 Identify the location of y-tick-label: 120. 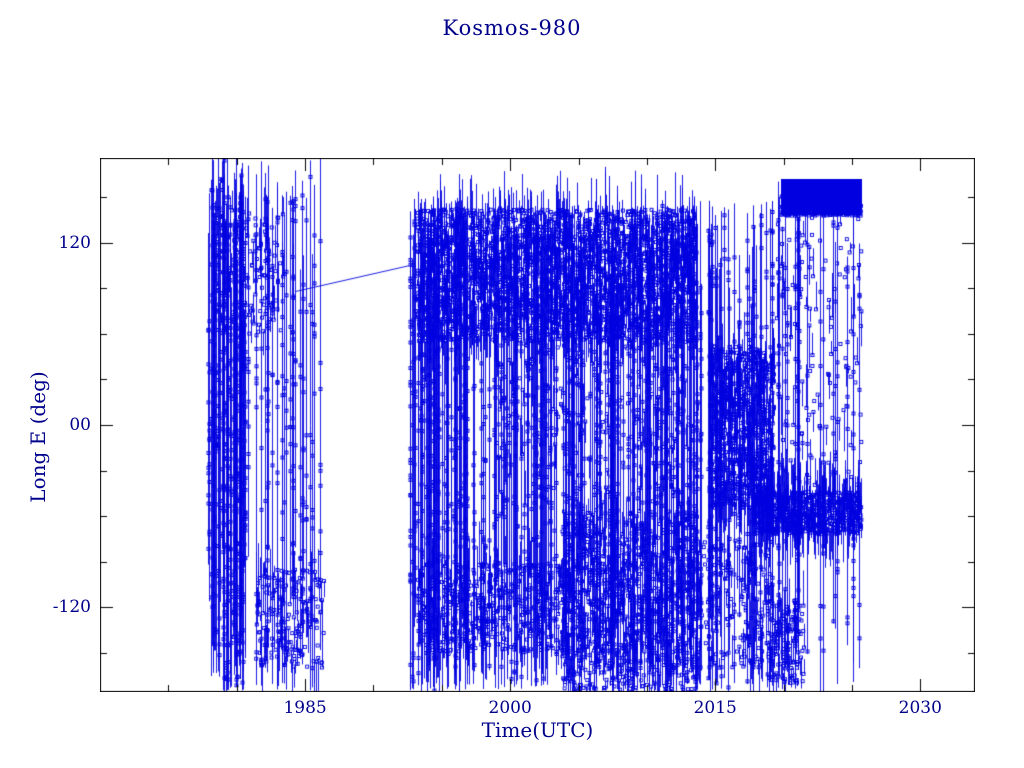
(74, 242).